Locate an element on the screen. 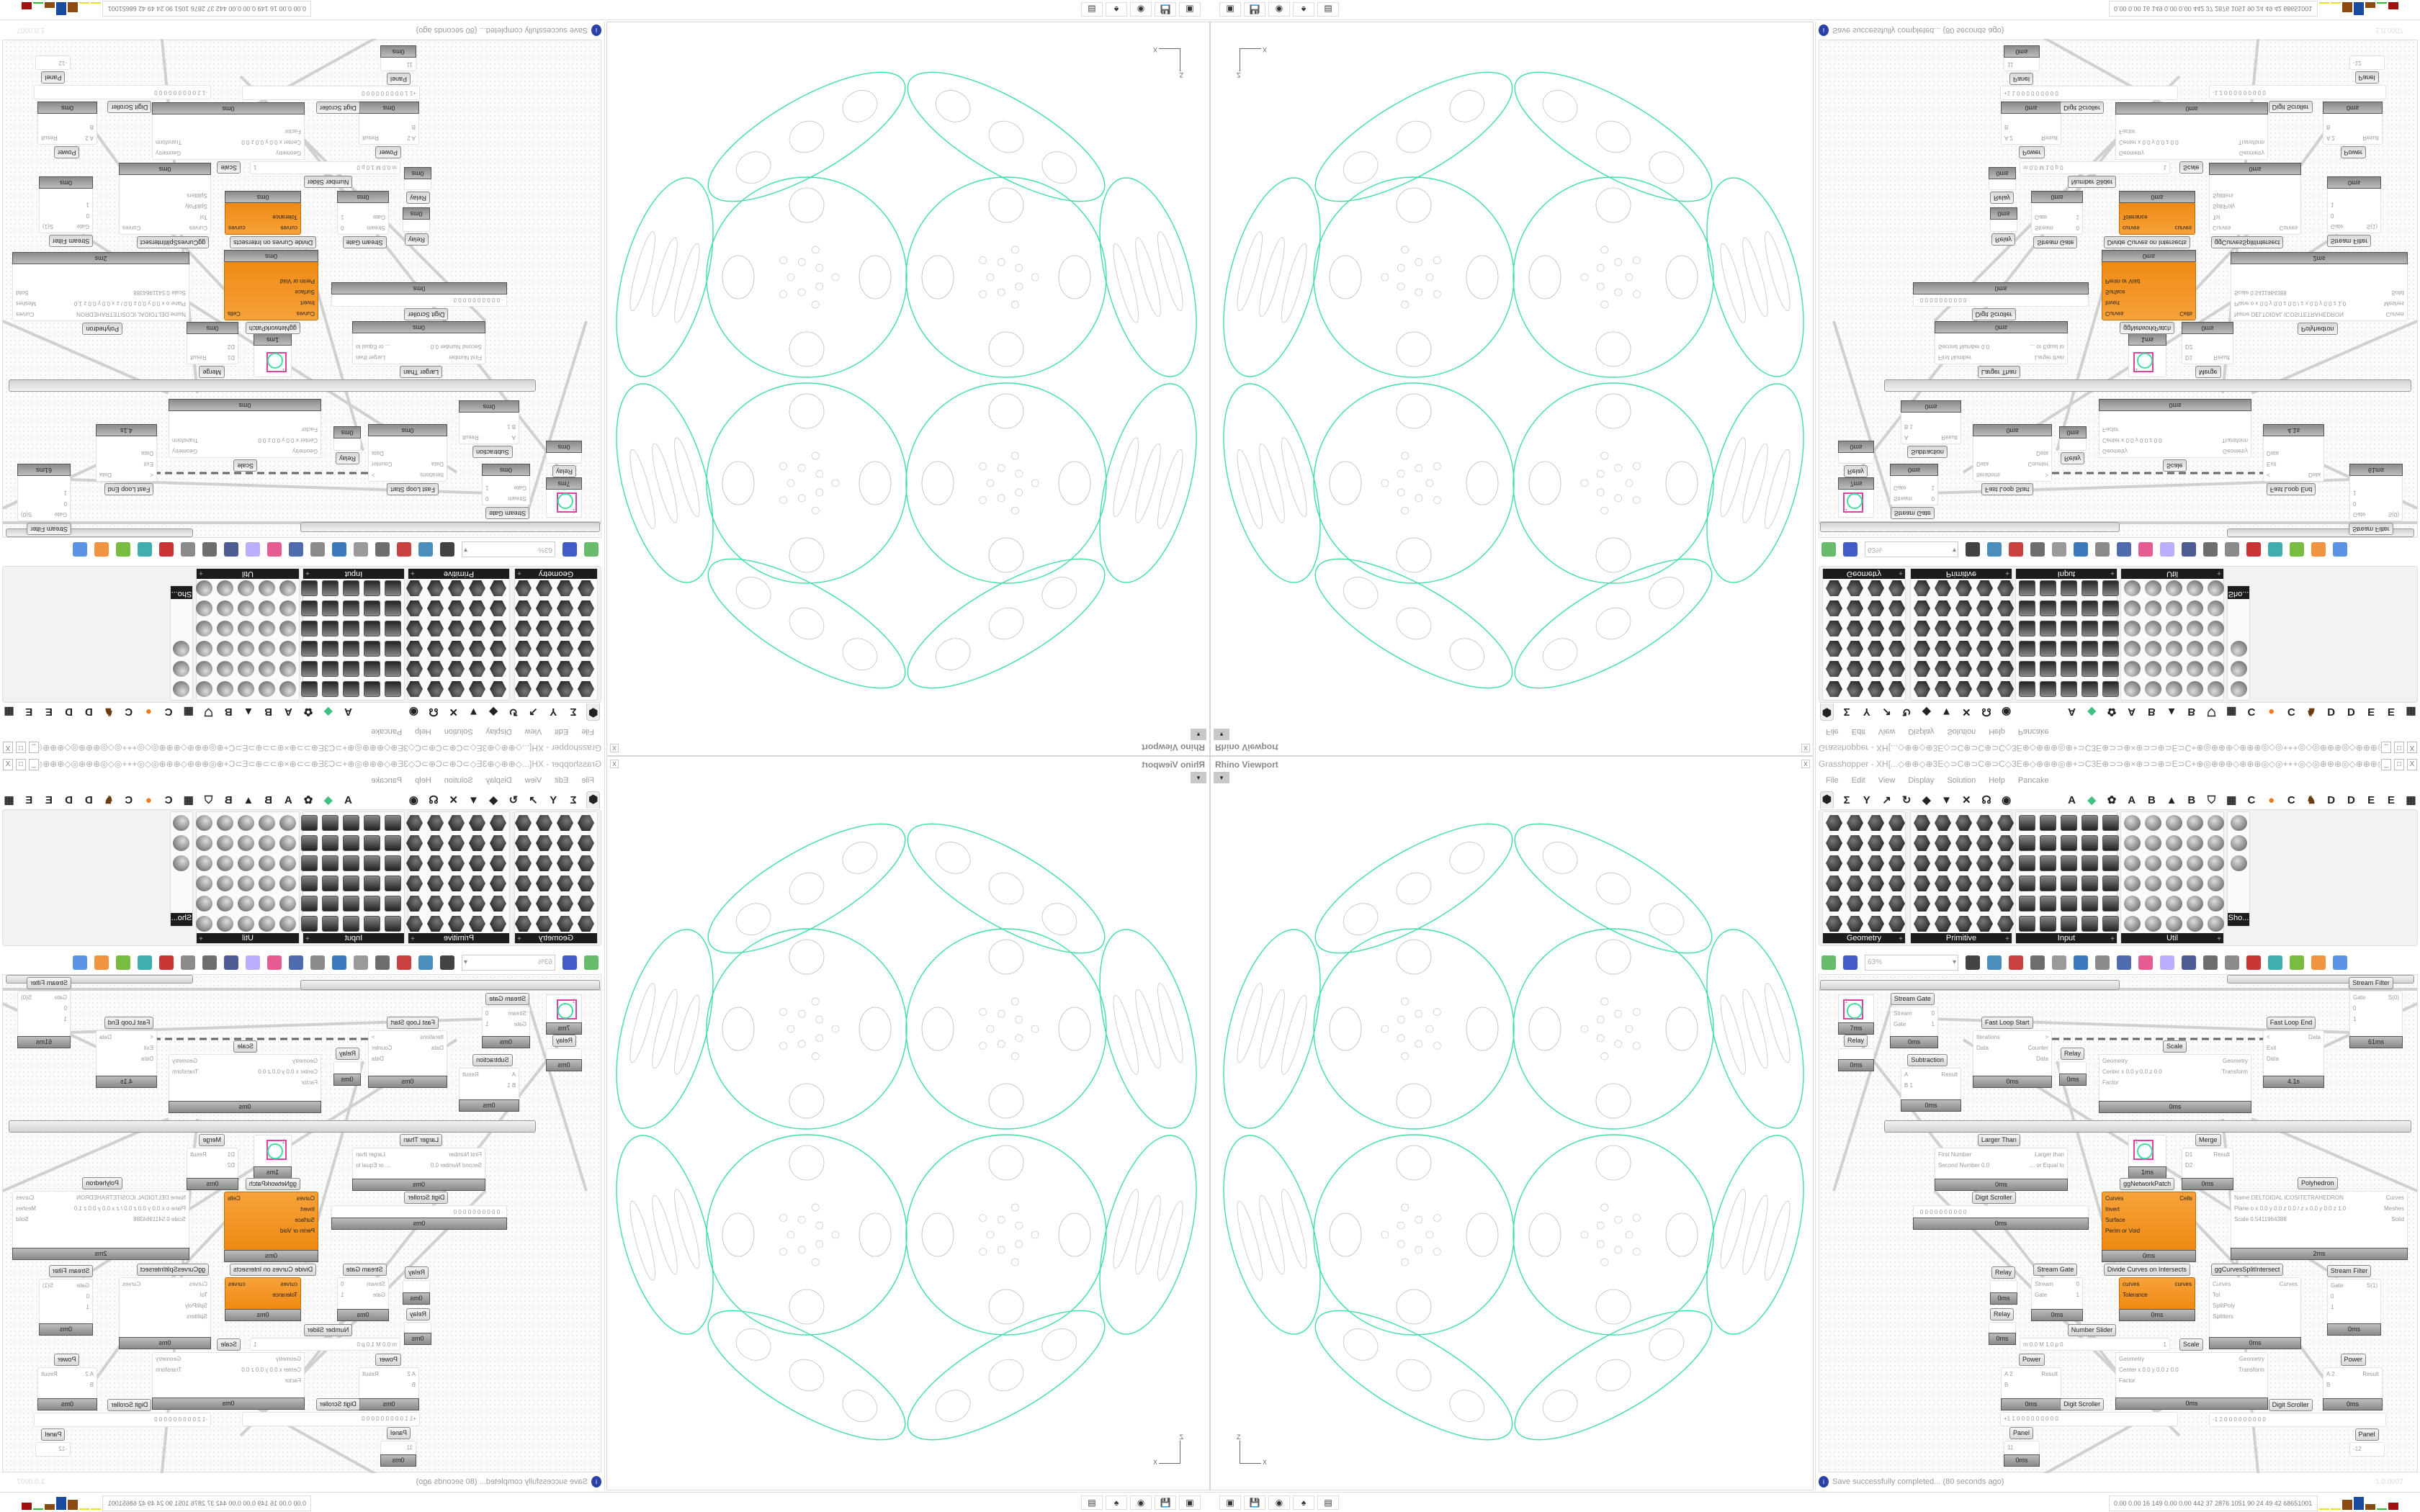  node-divide-curves-on-intersects: curves Tolerance curves 0ms is located at coordinates (2157, 1299).